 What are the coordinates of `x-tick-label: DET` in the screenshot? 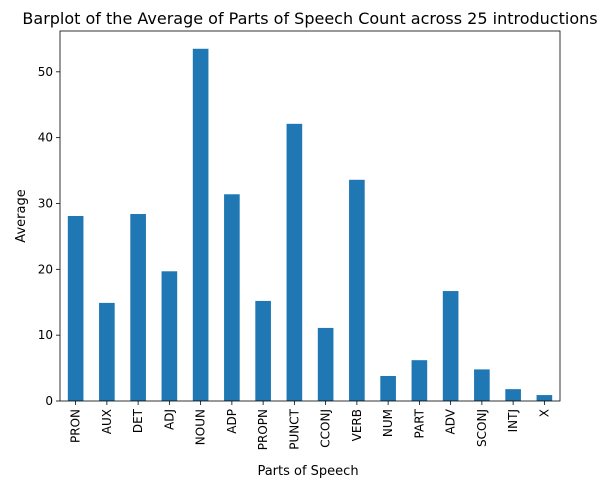 It's located at (138, 420).